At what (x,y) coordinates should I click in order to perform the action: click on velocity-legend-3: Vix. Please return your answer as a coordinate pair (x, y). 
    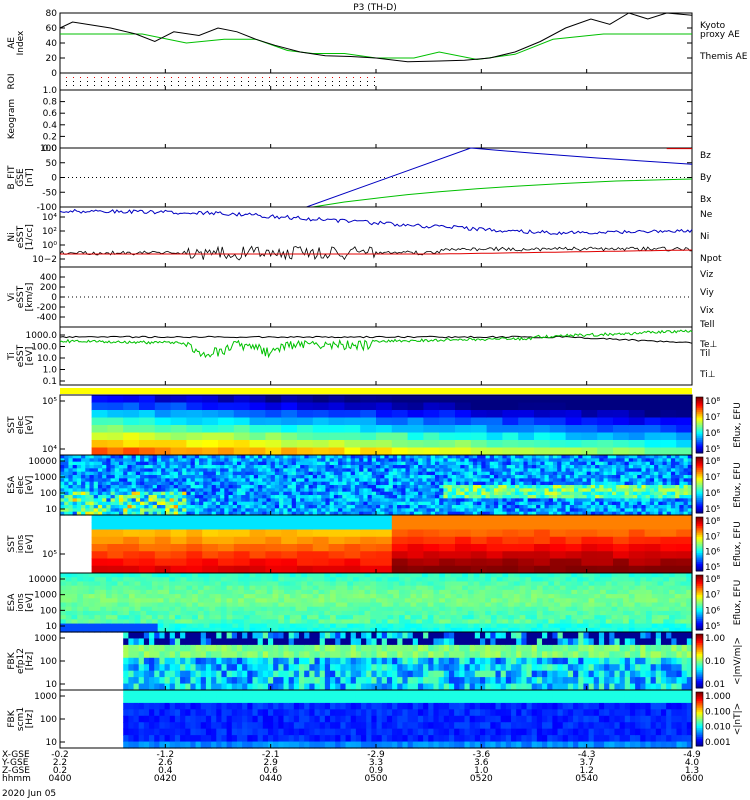
    Looking at the image, I should click on (707, 311).